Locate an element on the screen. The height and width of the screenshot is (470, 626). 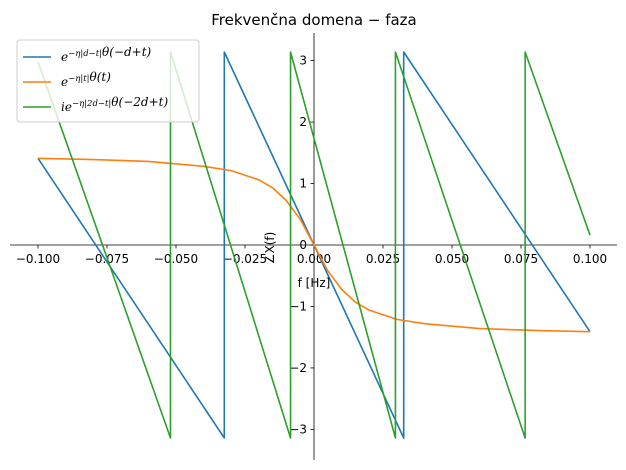
y-tick-label: −2 is located at coordinates (298, 368).